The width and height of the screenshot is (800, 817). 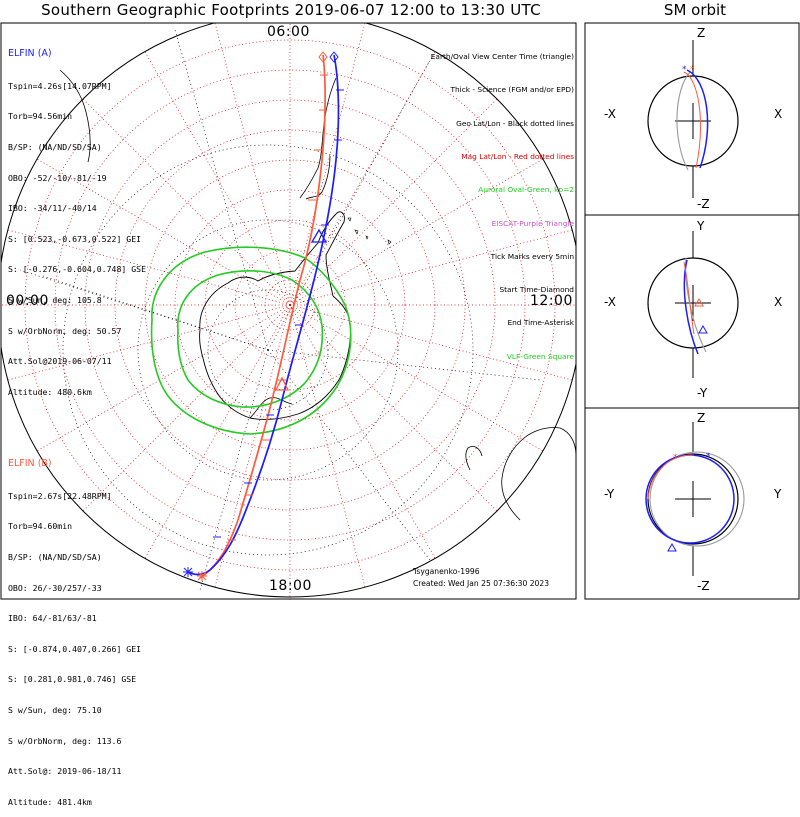 I want to click on elfin-b-ticks, so click(x=278, y=307).